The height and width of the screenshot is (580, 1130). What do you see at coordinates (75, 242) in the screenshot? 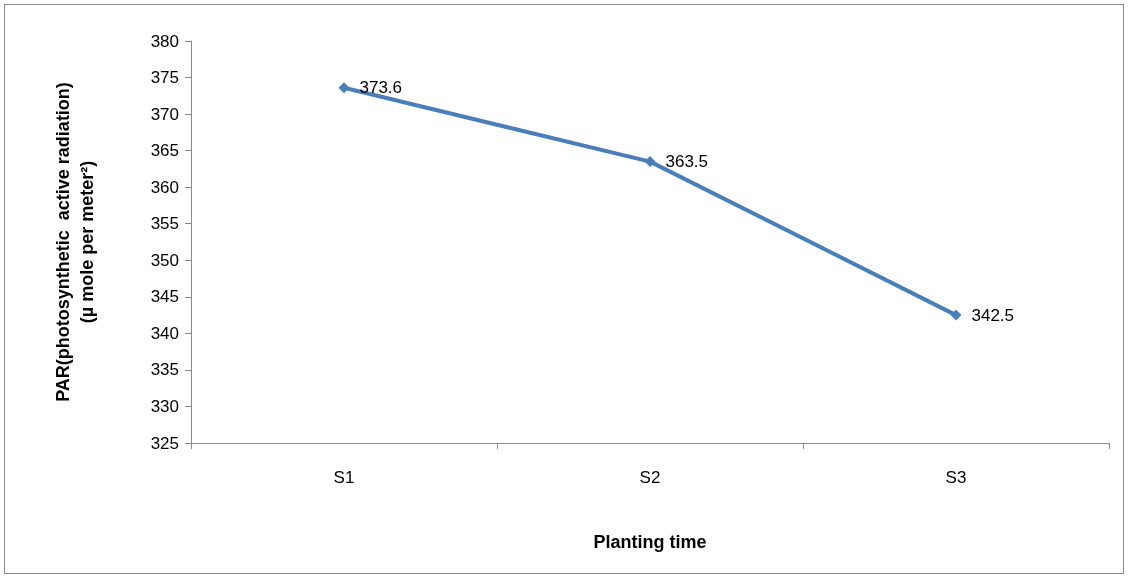
I see `y-axis-title: PAR(photosynthetic active radiation) (µ mole per meter²)` at bounding box center [75, 242].